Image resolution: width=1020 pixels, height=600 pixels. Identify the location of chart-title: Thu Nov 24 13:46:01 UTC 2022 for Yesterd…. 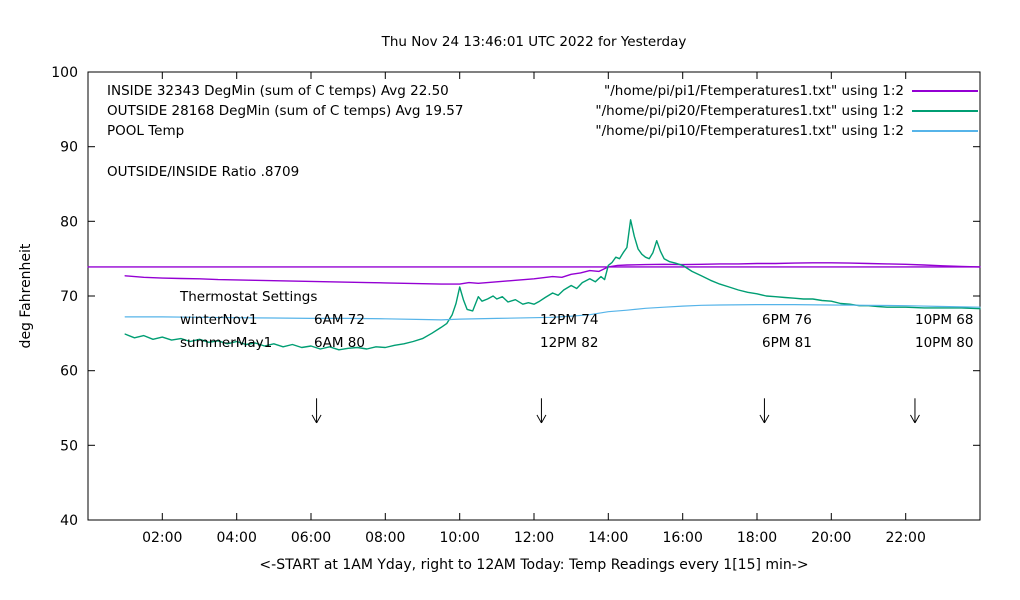
(534, 42).